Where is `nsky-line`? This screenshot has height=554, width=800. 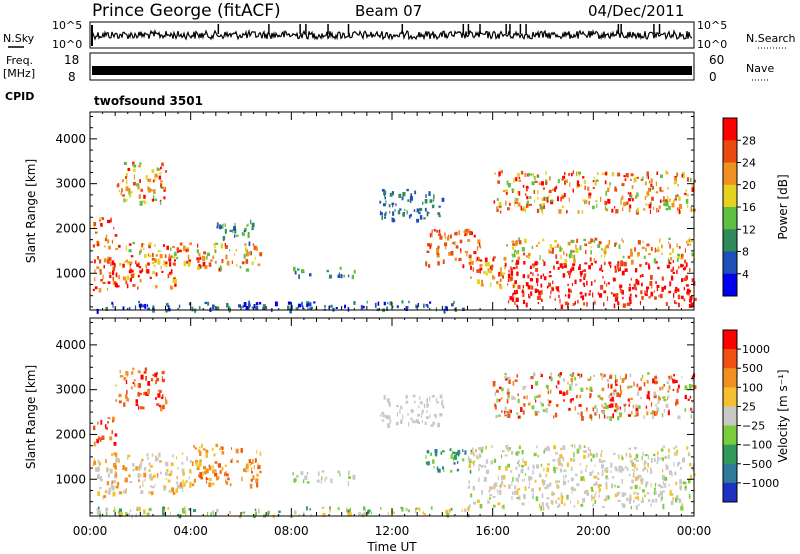 nsky-line is located at coordinates (392, 34).